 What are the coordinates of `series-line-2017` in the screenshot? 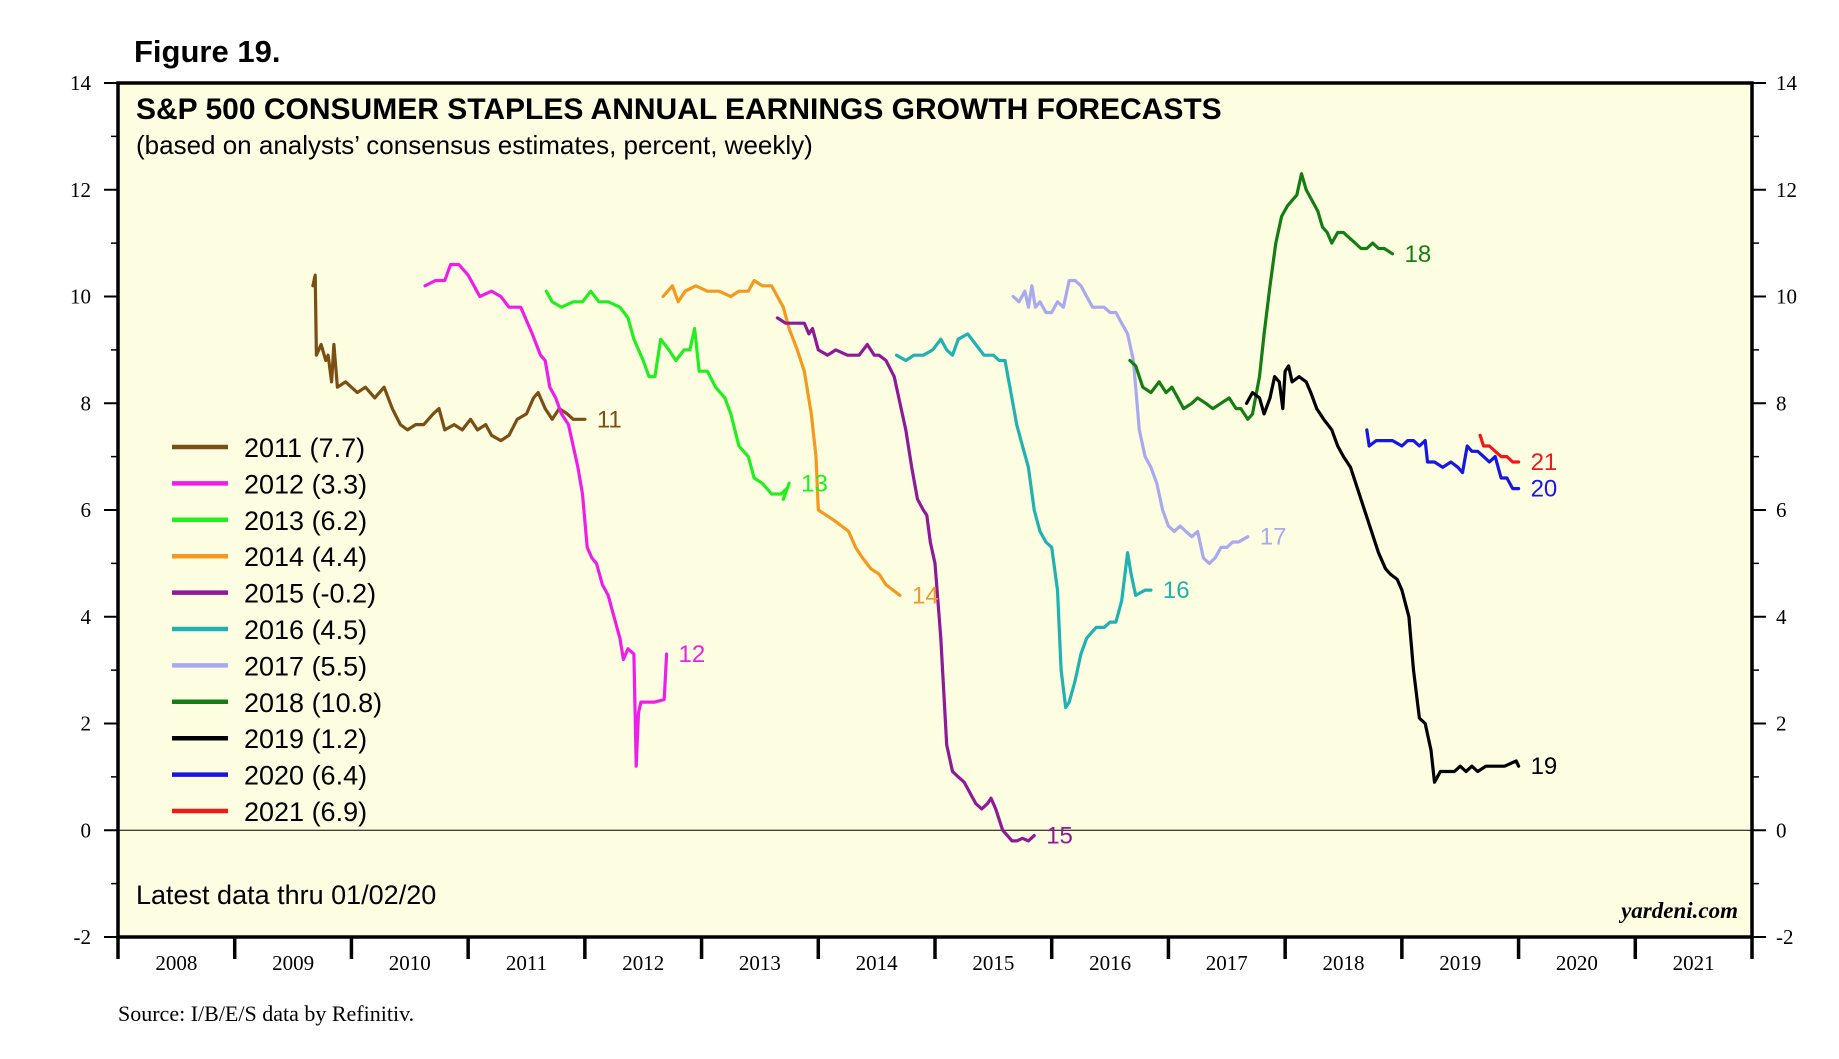 It's located at (1130, 421).